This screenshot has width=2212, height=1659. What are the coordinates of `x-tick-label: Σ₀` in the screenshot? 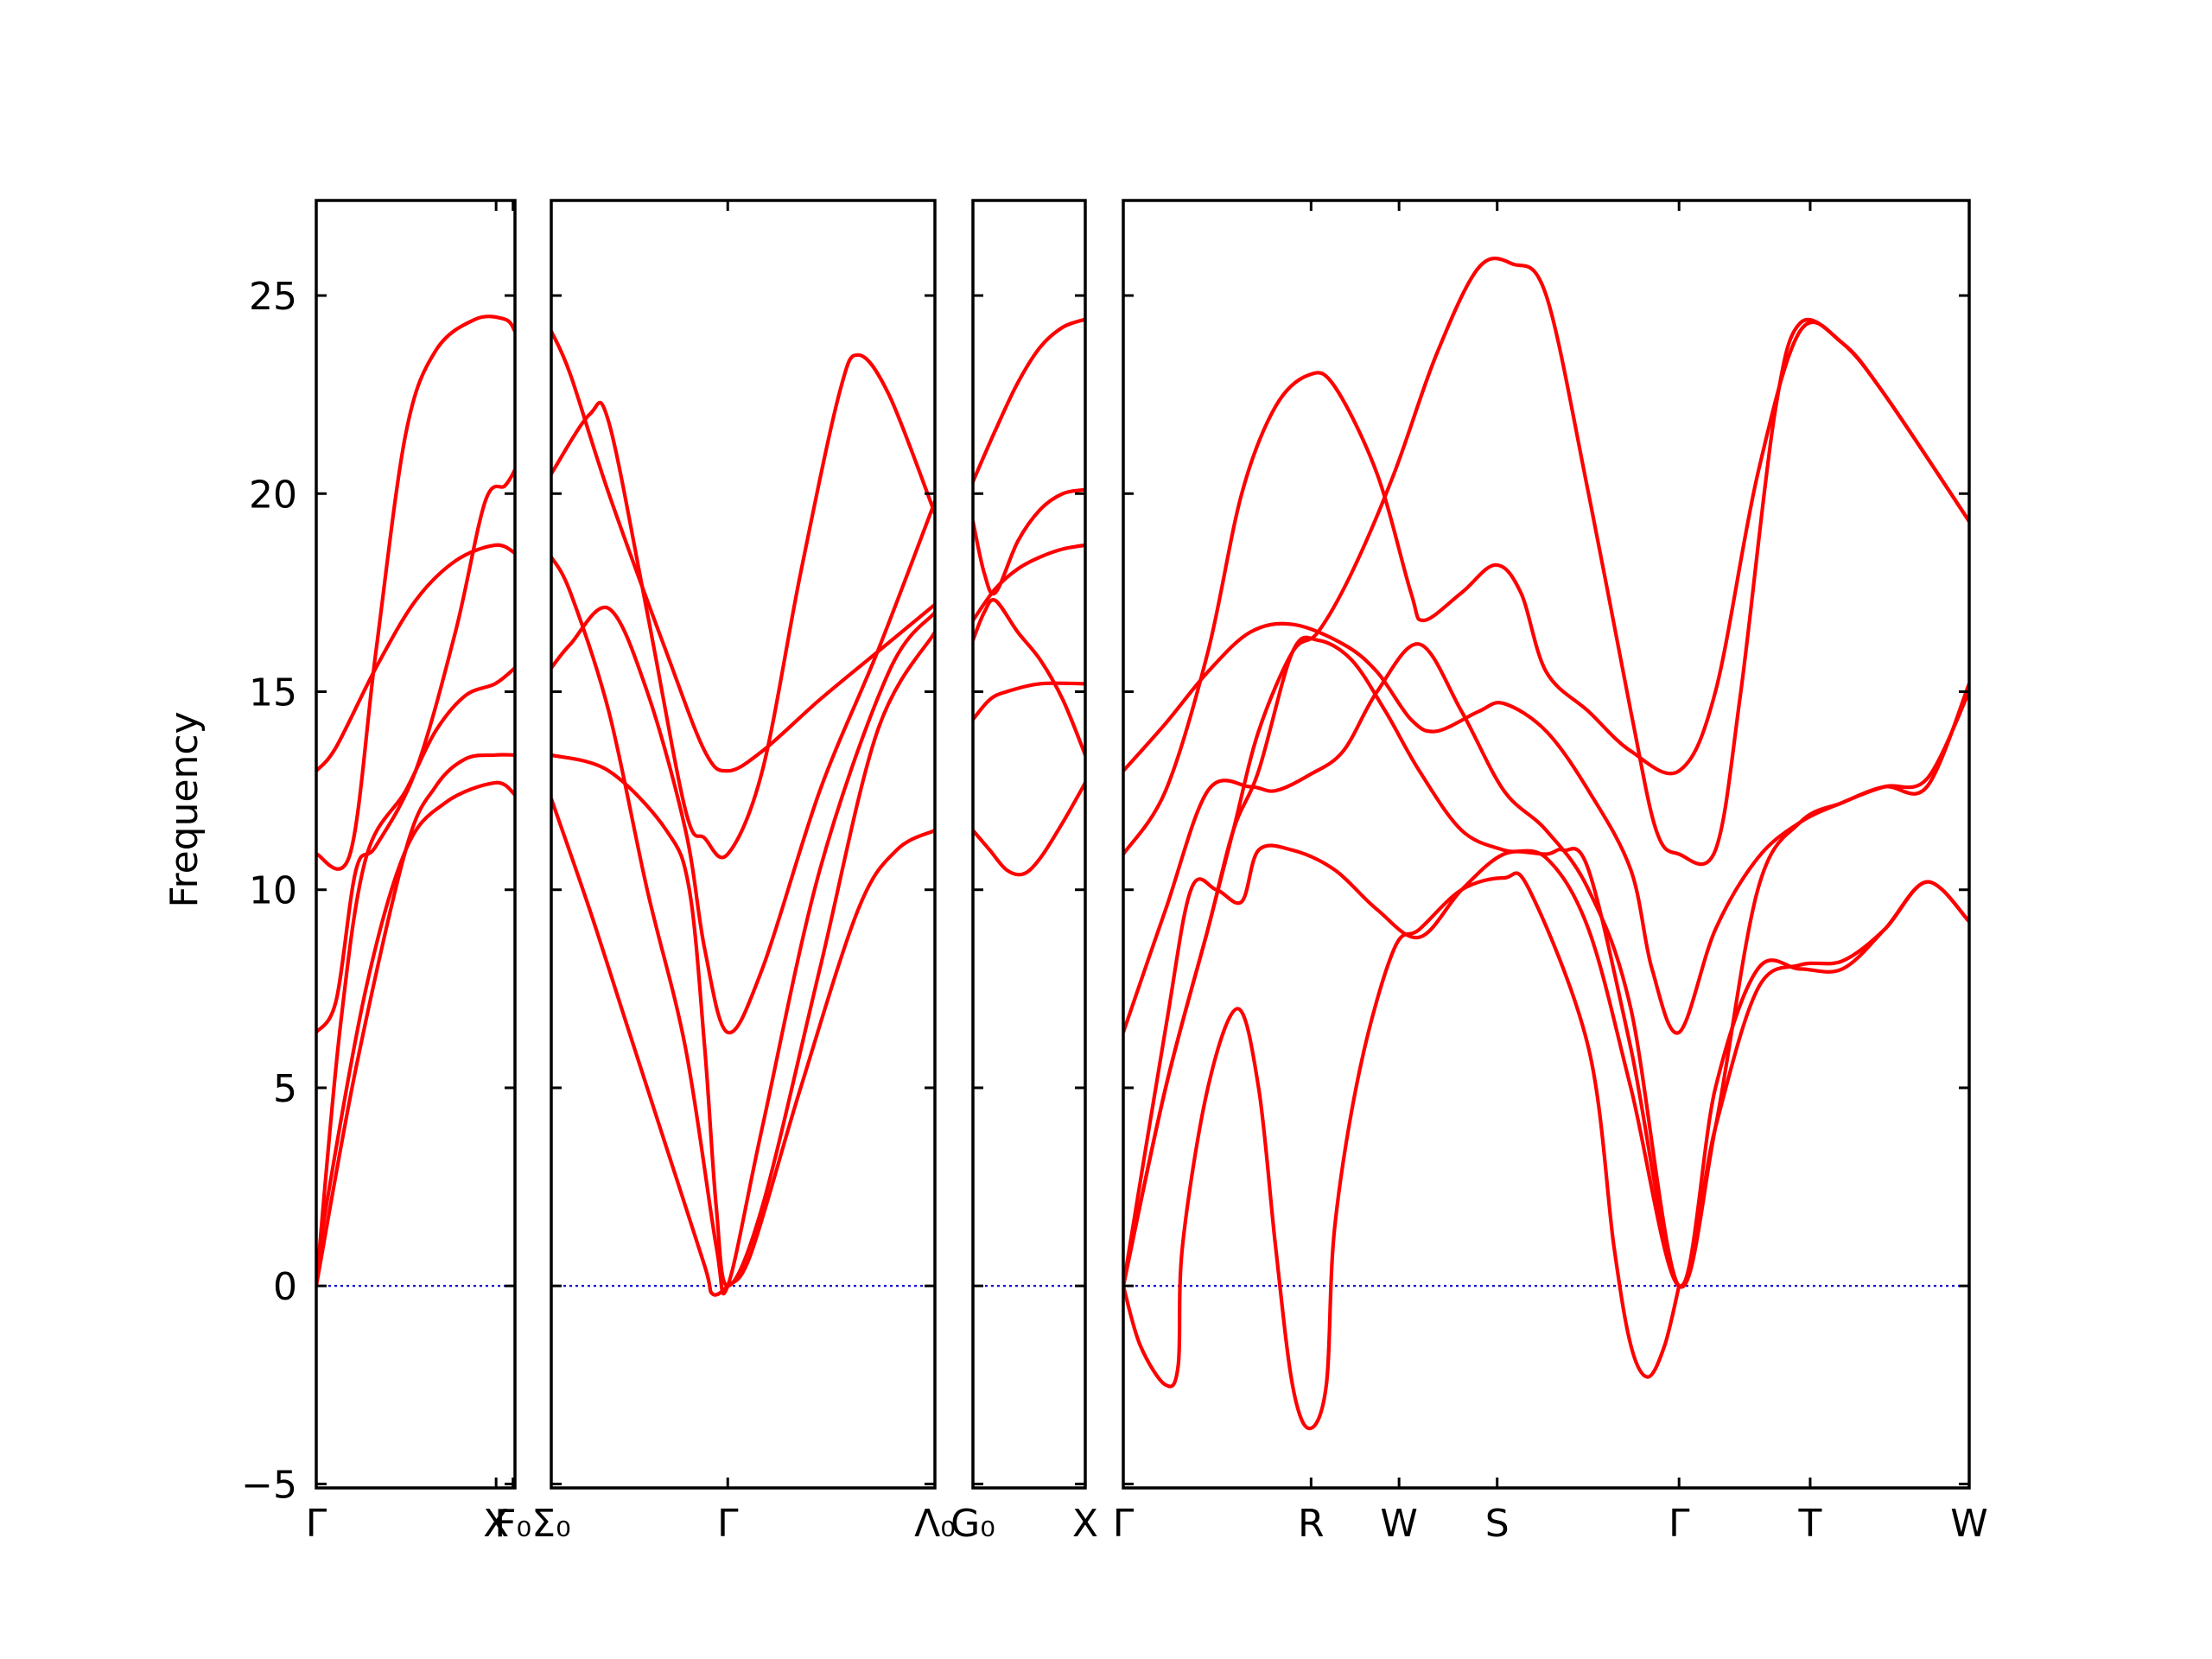 It's located at (550, 1524).